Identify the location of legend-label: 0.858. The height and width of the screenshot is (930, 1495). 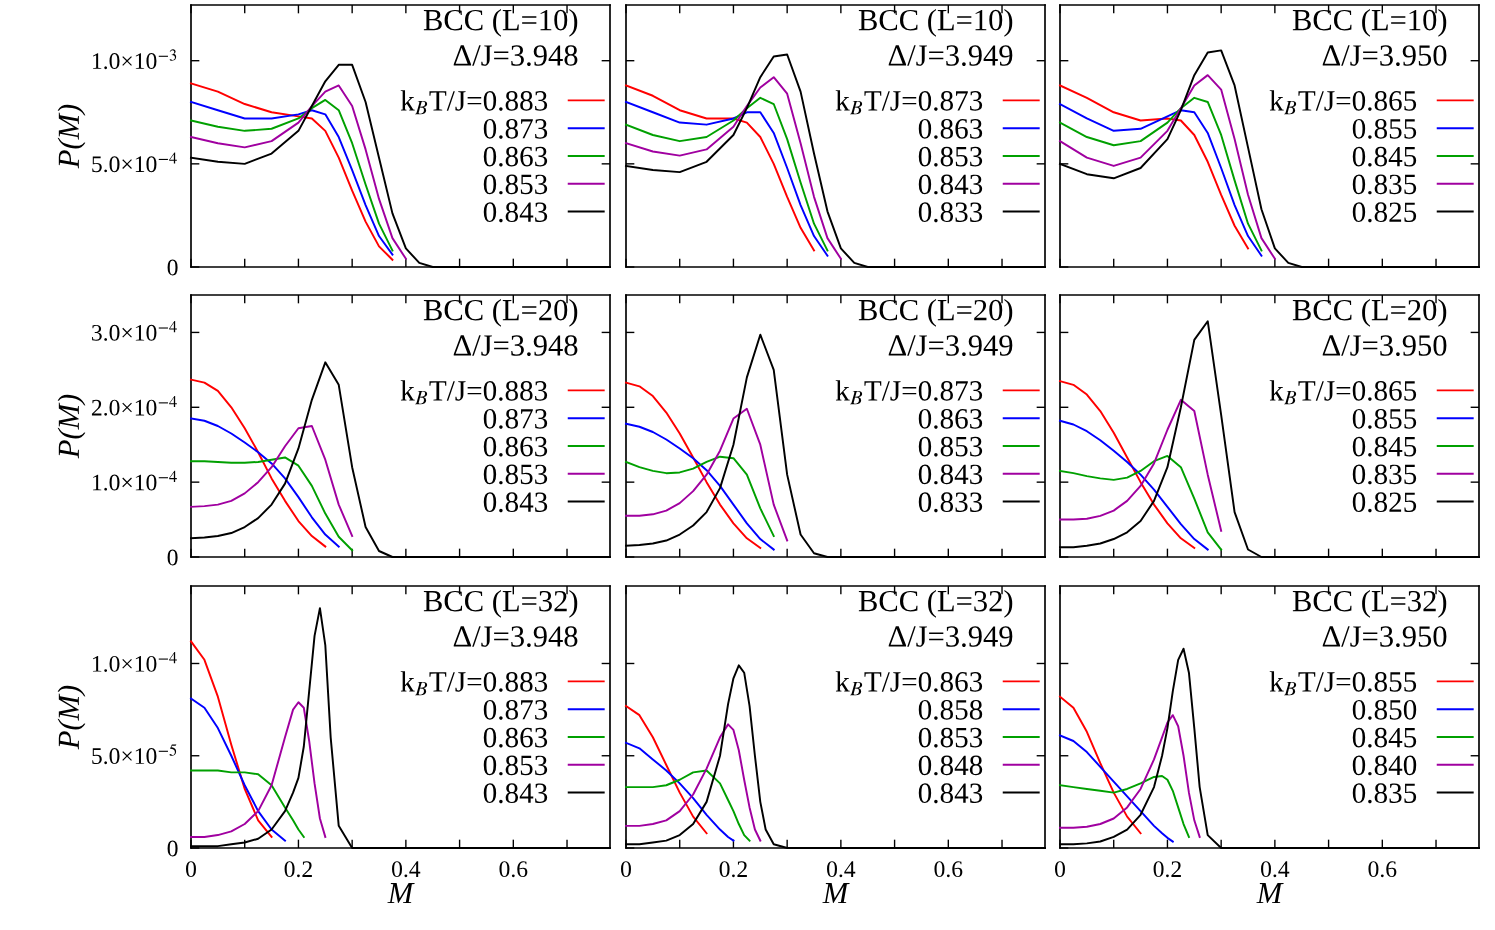
(950, 709).